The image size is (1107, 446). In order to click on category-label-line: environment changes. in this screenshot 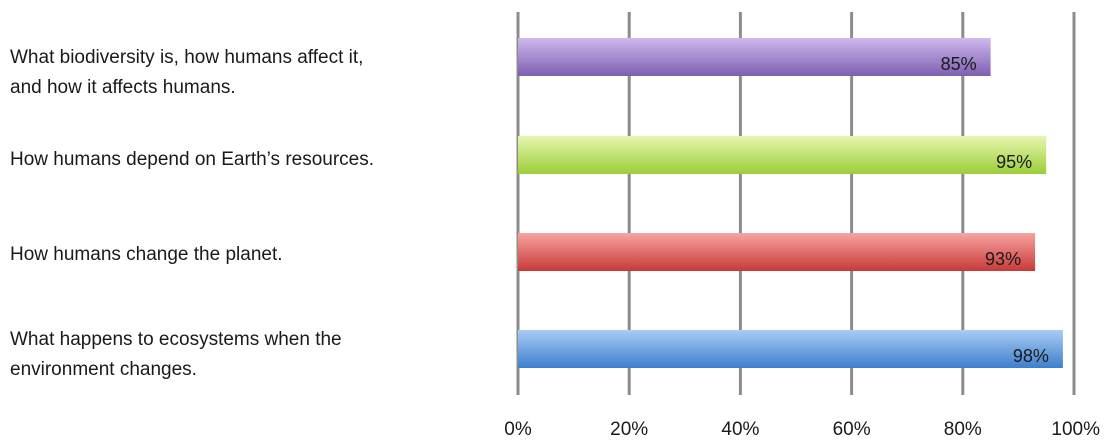, I will do `click(103, 369)`.